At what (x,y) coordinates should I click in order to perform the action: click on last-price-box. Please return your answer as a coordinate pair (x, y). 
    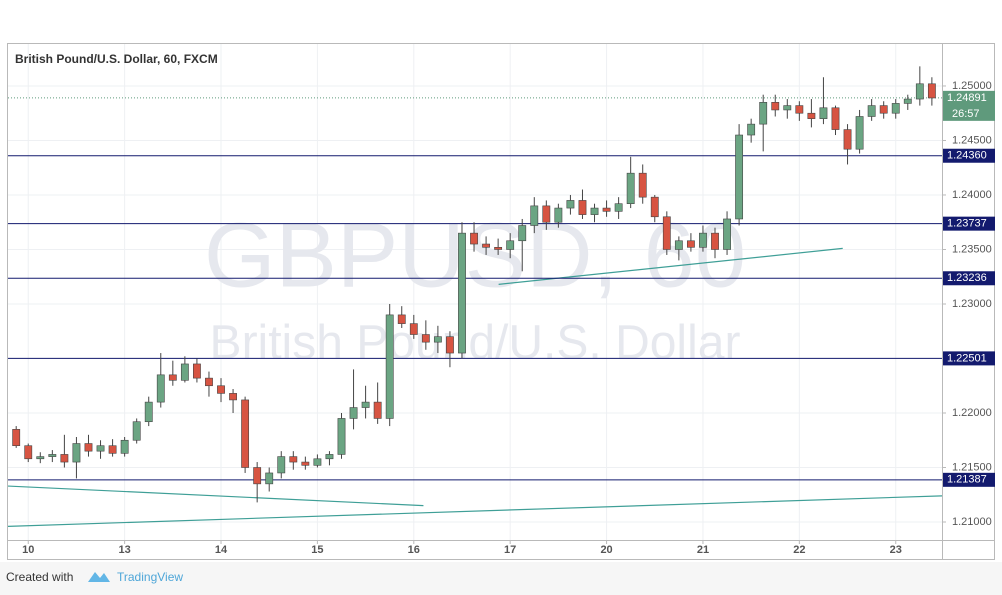
    Looking at the image, I should click on (969, 105).